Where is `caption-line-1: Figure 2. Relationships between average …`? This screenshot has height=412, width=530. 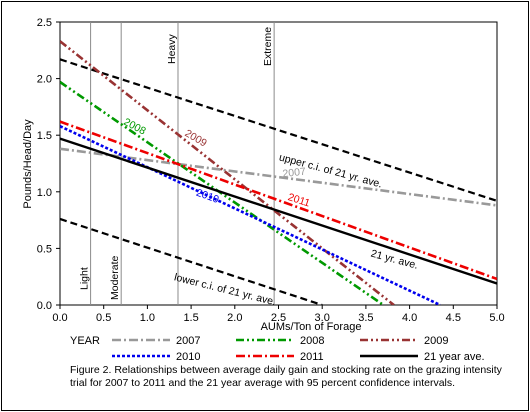
caption-line-1: Figure 2. Relationships between average … is located at coordinates (286, 370).